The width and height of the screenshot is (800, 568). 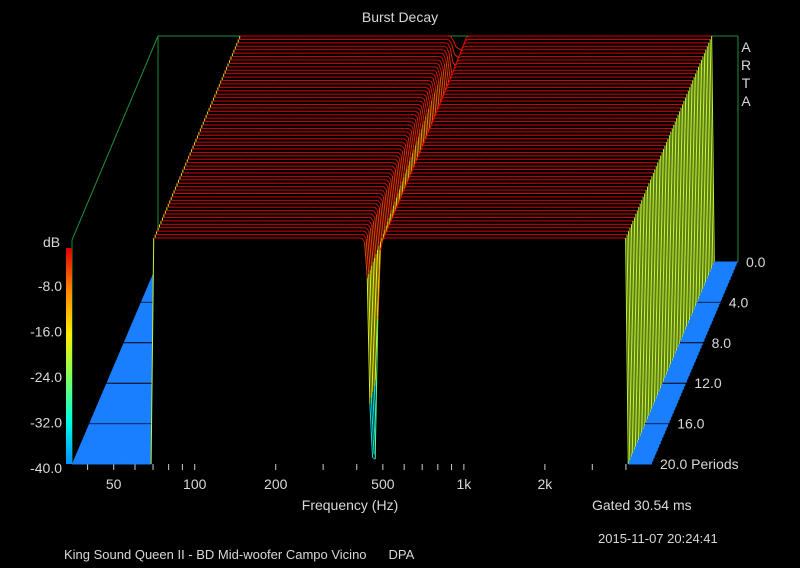 What do you see at coordinates (383, 484) in the screenshot?
I see `x-tick-label: 500` at bounding box center [383, 484].